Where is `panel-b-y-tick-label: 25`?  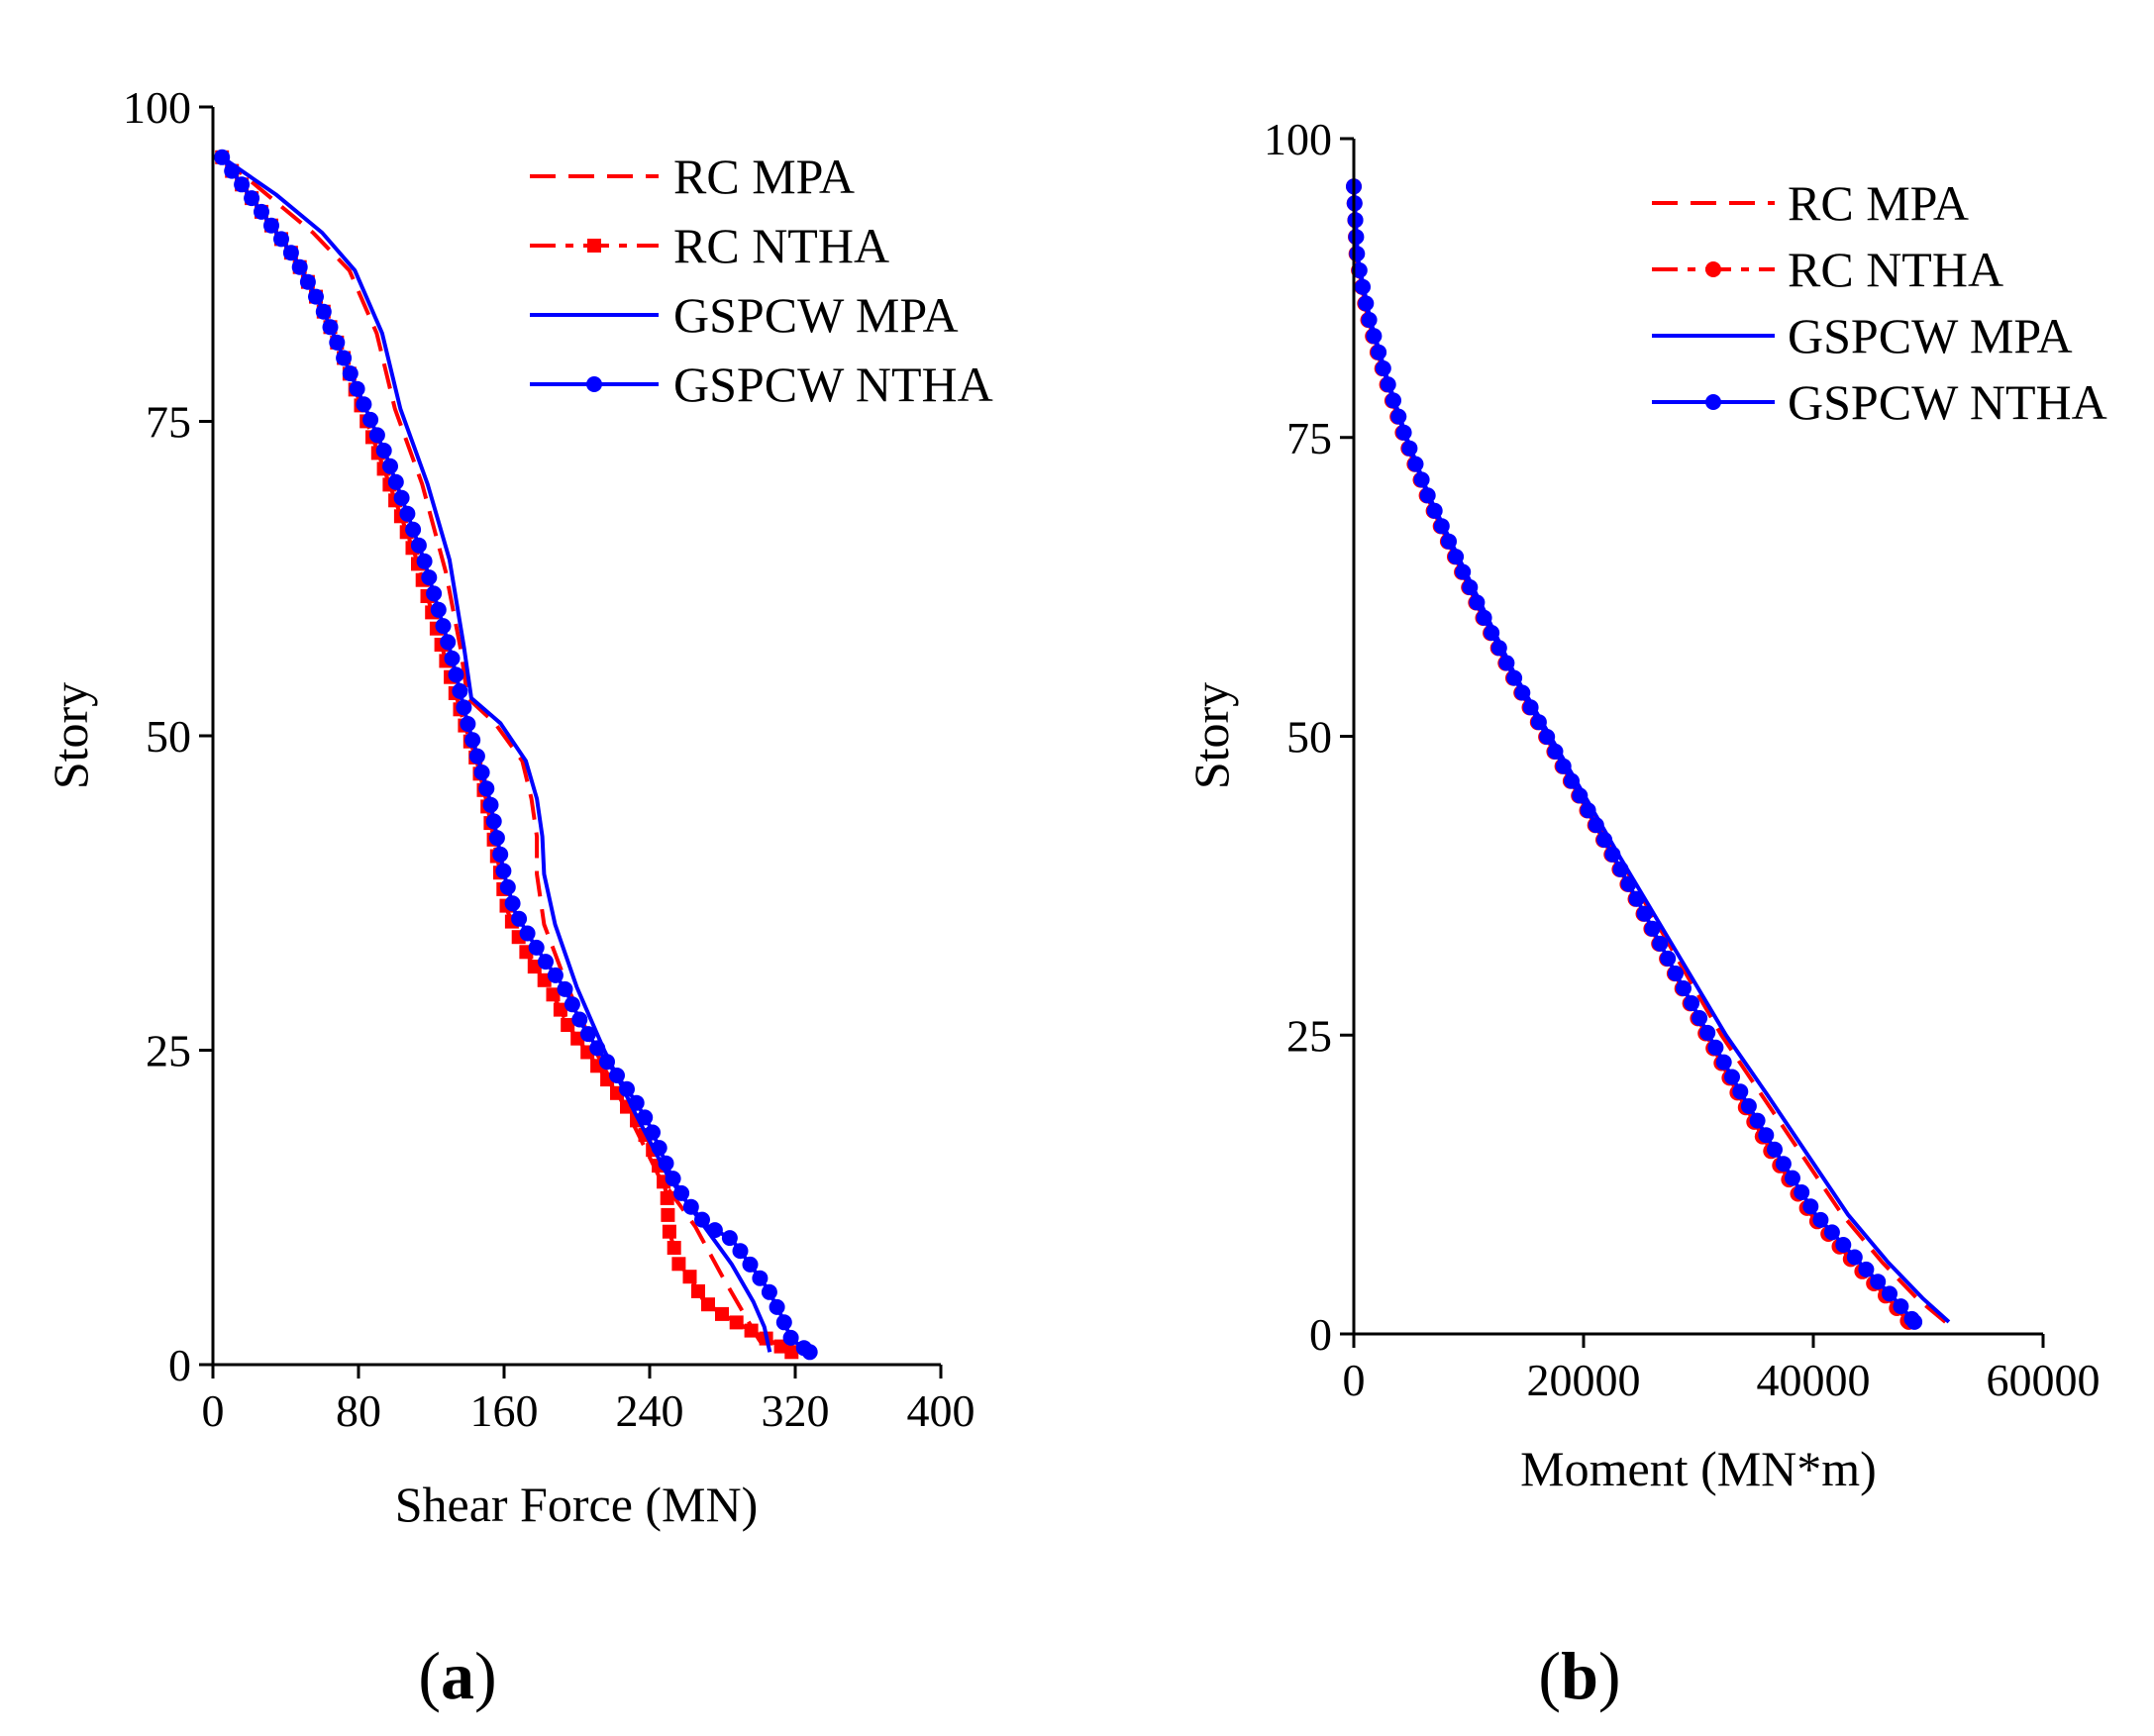 panel-b-y-tick-label: 25 is located at coordinates (1309, 1035).